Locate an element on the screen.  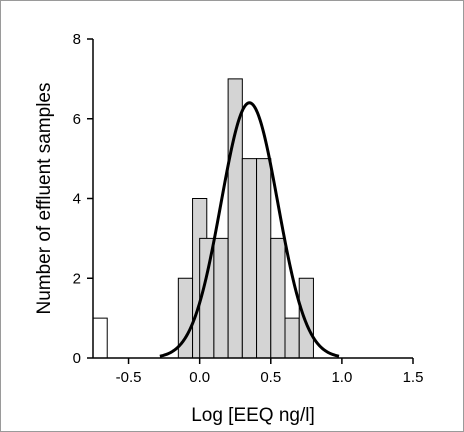
y-axis-title: Number of effluent samples is located at coordinates (44, 199).